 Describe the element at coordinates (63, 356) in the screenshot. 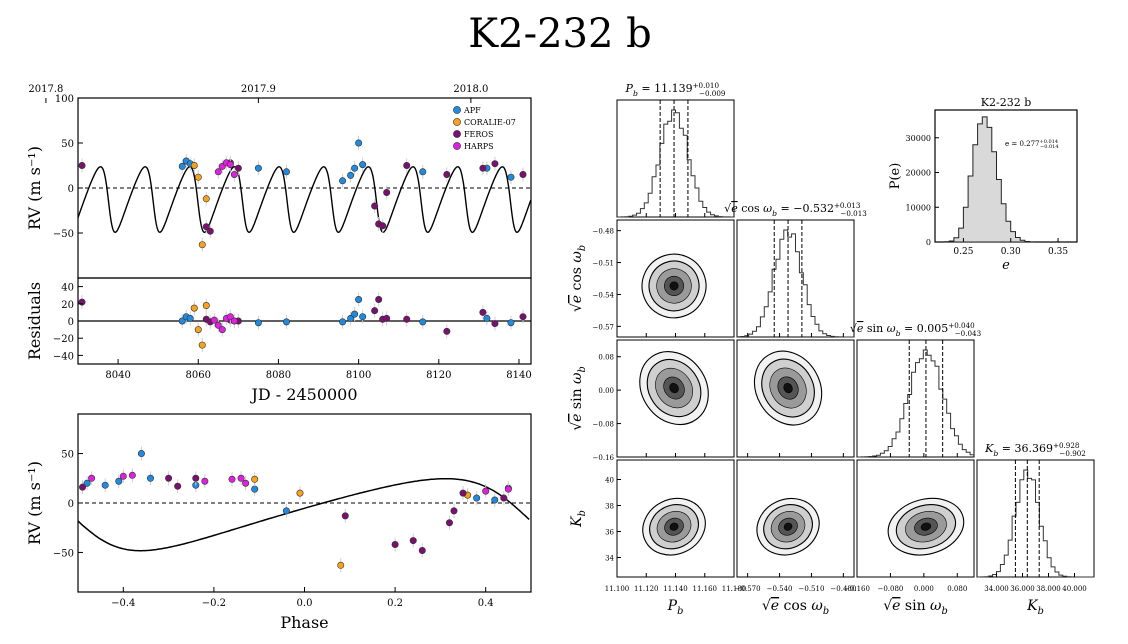

I see `y-tick-label: −40` at that location.